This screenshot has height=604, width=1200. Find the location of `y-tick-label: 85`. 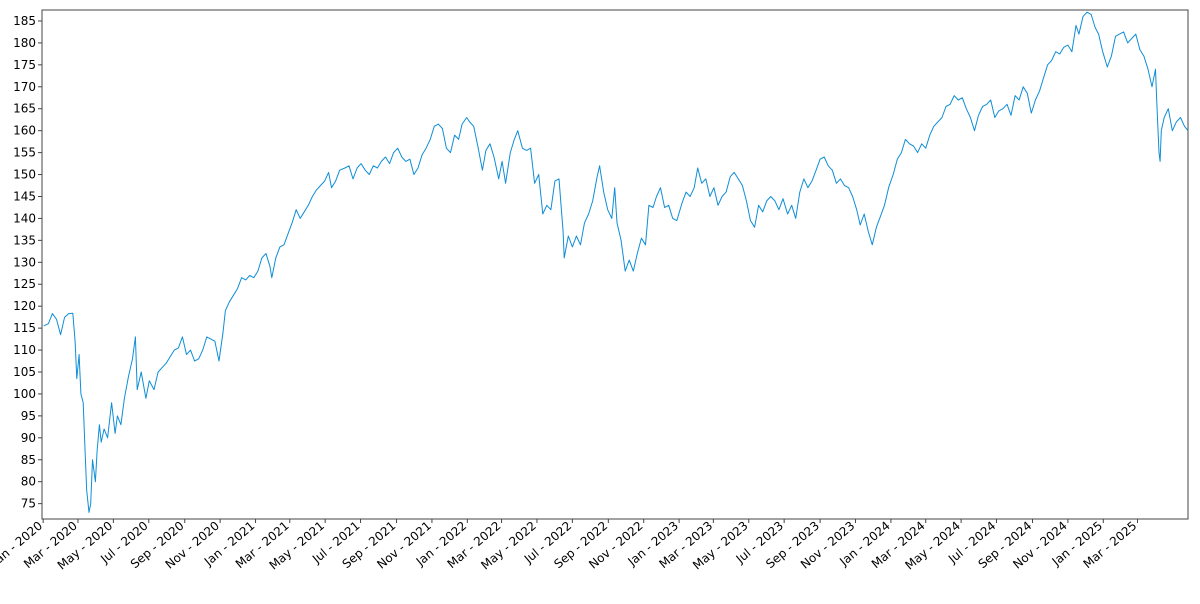

y-tick-label: 85 is located at coordinates (28, 460).